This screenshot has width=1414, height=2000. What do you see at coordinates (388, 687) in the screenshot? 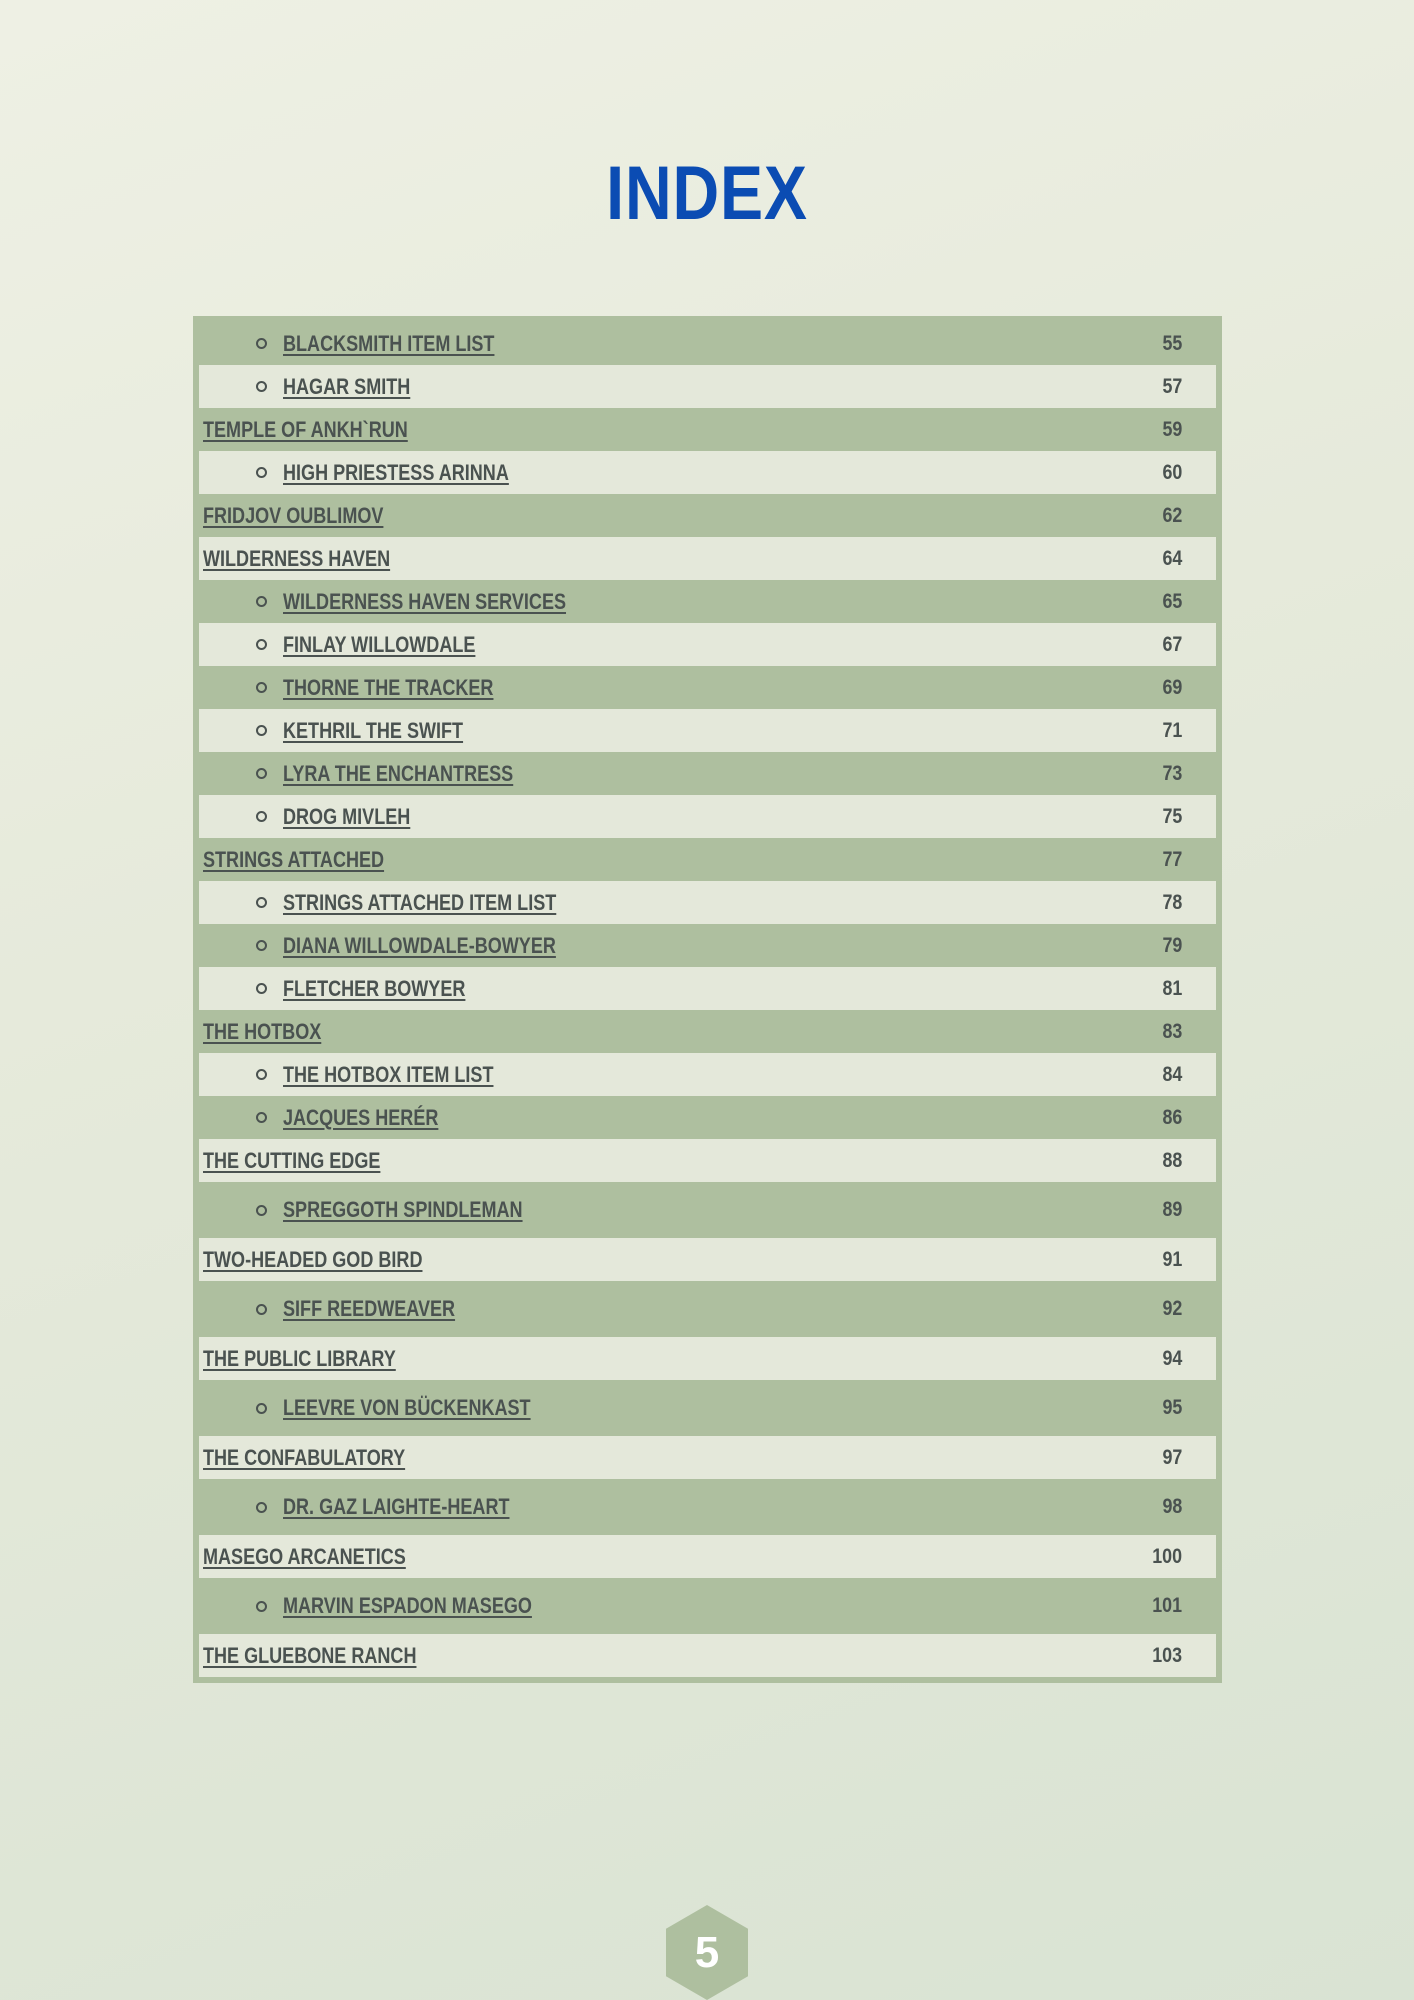
I see `index-entry-link: THORNE THE TRACKER` at bounding box center [388, 687].